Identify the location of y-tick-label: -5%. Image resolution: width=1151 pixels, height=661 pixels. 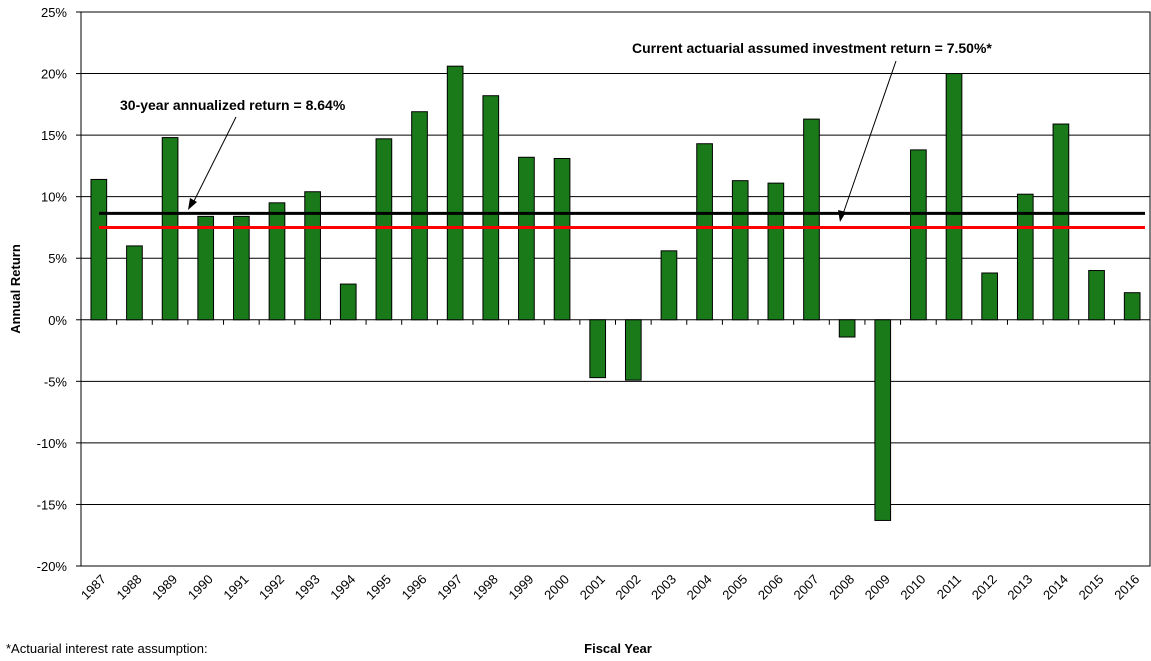
(56, 381).